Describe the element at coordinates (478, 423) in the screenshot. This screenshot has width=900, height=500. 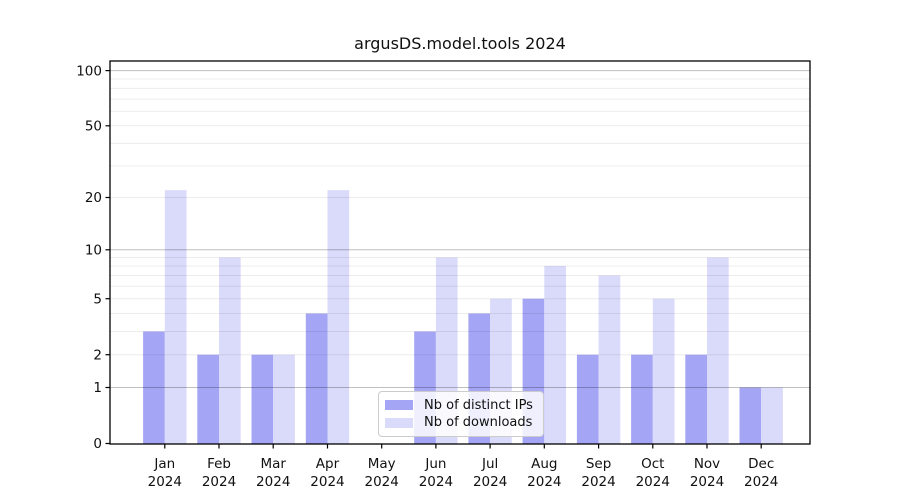
I see `legend-label-downloads: Nb of downloads` at that location.